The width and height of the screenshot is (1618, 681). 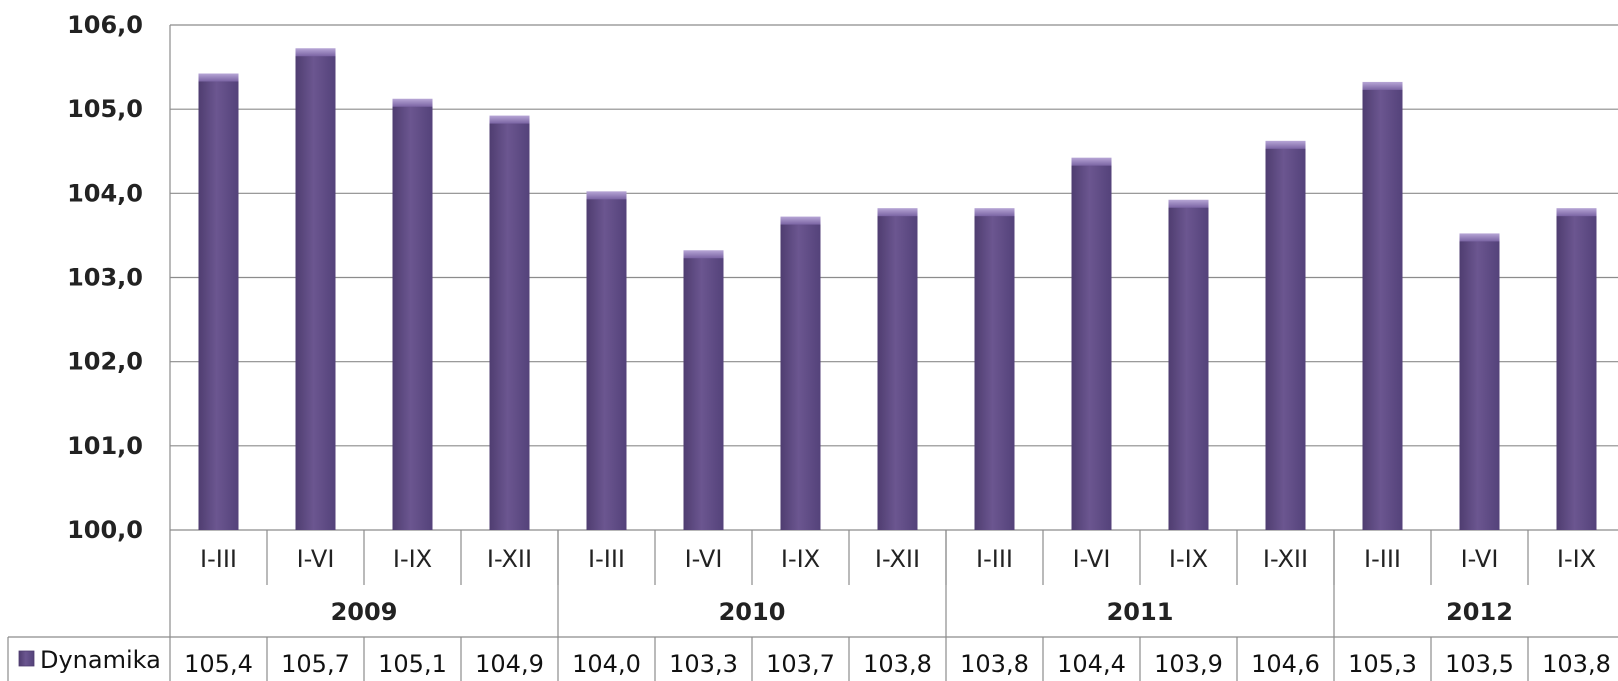 I want to click on y-axis-ticks: 100,0 101,0 102,0 103,0 104,0 105,0 106,0, so click(x=105, y=277).